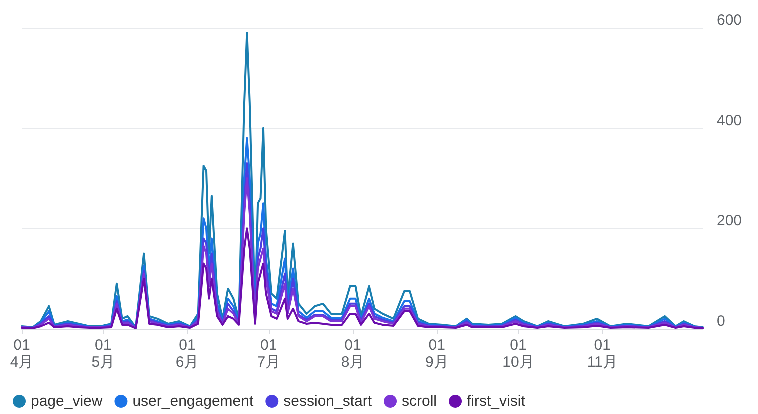  Describe the element at coordinates (518, 354) in the screenshot. I see `x-tick-label: 01 10月` at that location.